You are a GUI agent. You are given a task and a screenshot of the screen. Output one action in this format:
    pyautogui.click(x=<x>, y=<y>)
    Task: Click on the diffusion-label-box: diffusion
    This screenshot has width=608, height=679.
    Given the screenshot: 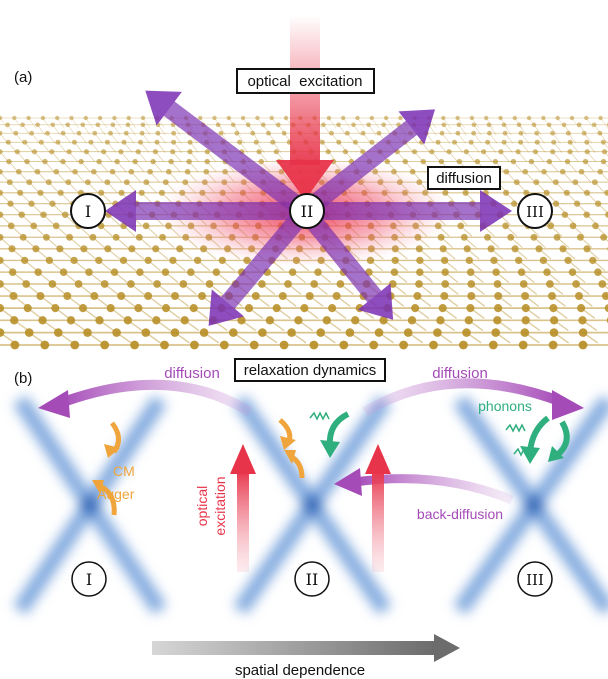 What is the action you would take?
    pyautogui.click(x=464, y=178)
    